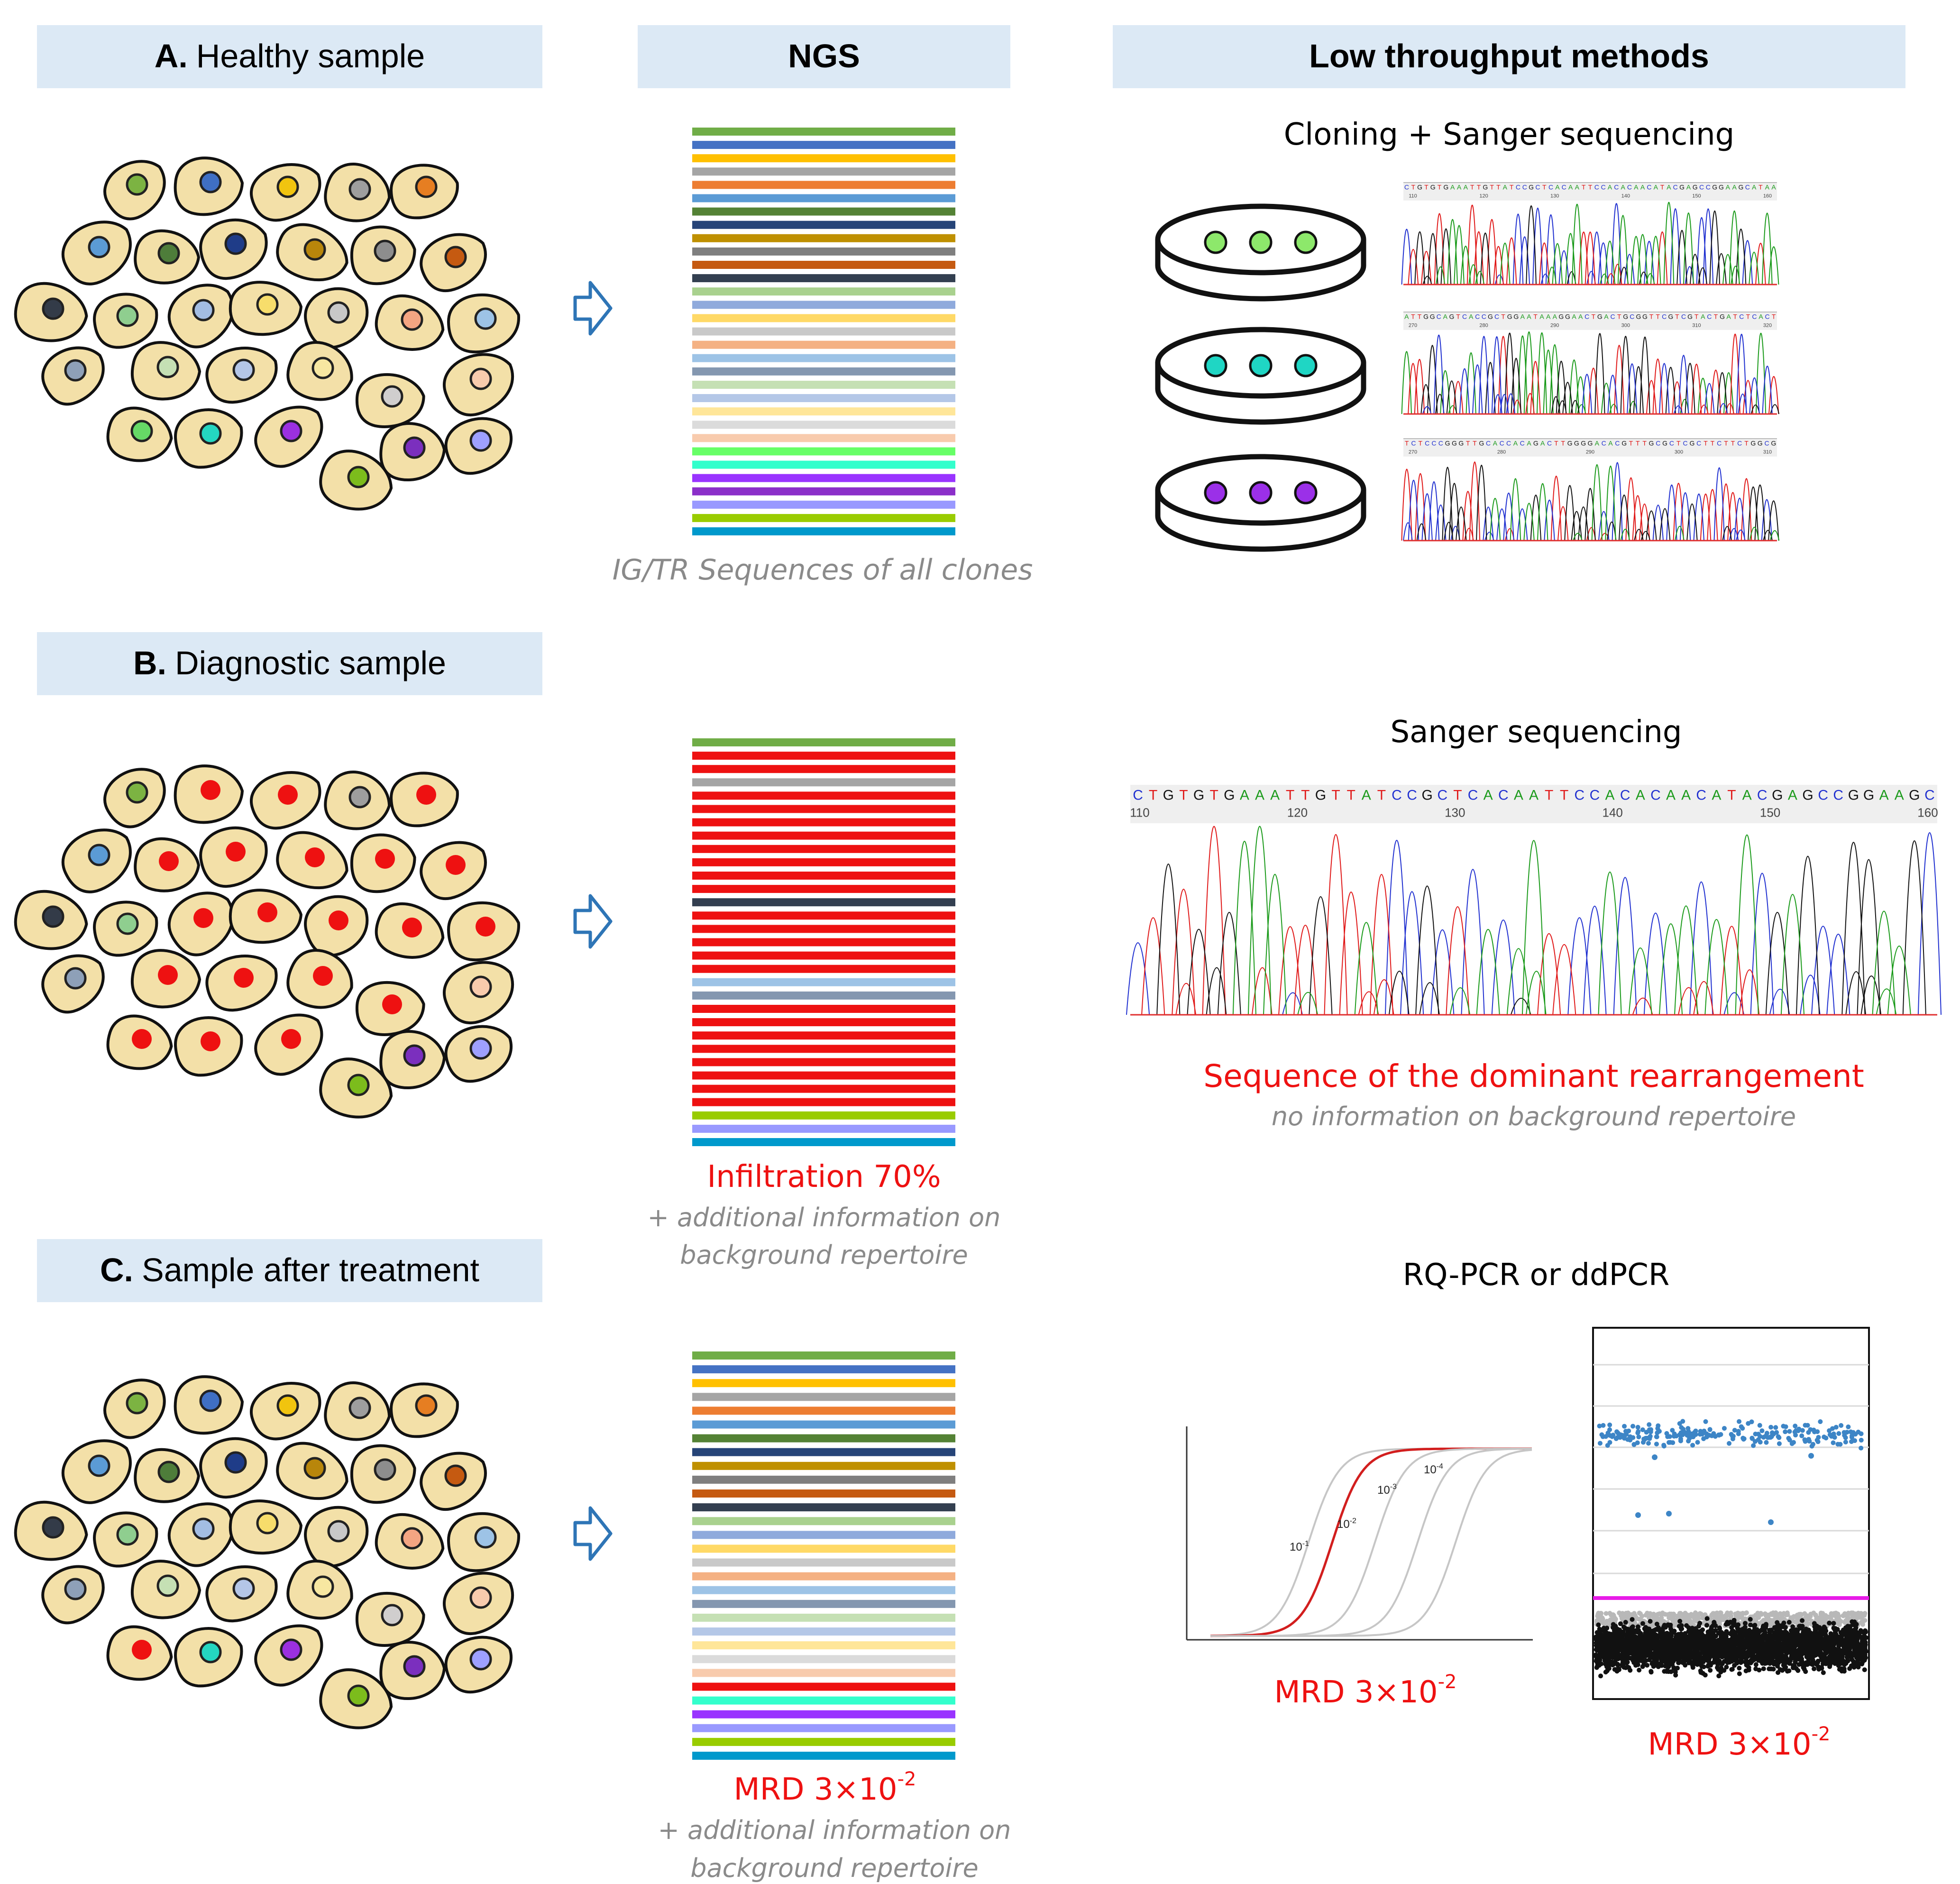 This screenshot has width=1960, height=1884. Describe the element at coordinates (1821, 1734) in the screenshot. I see `ddpcr-mrd-exponent: -2` at that location.